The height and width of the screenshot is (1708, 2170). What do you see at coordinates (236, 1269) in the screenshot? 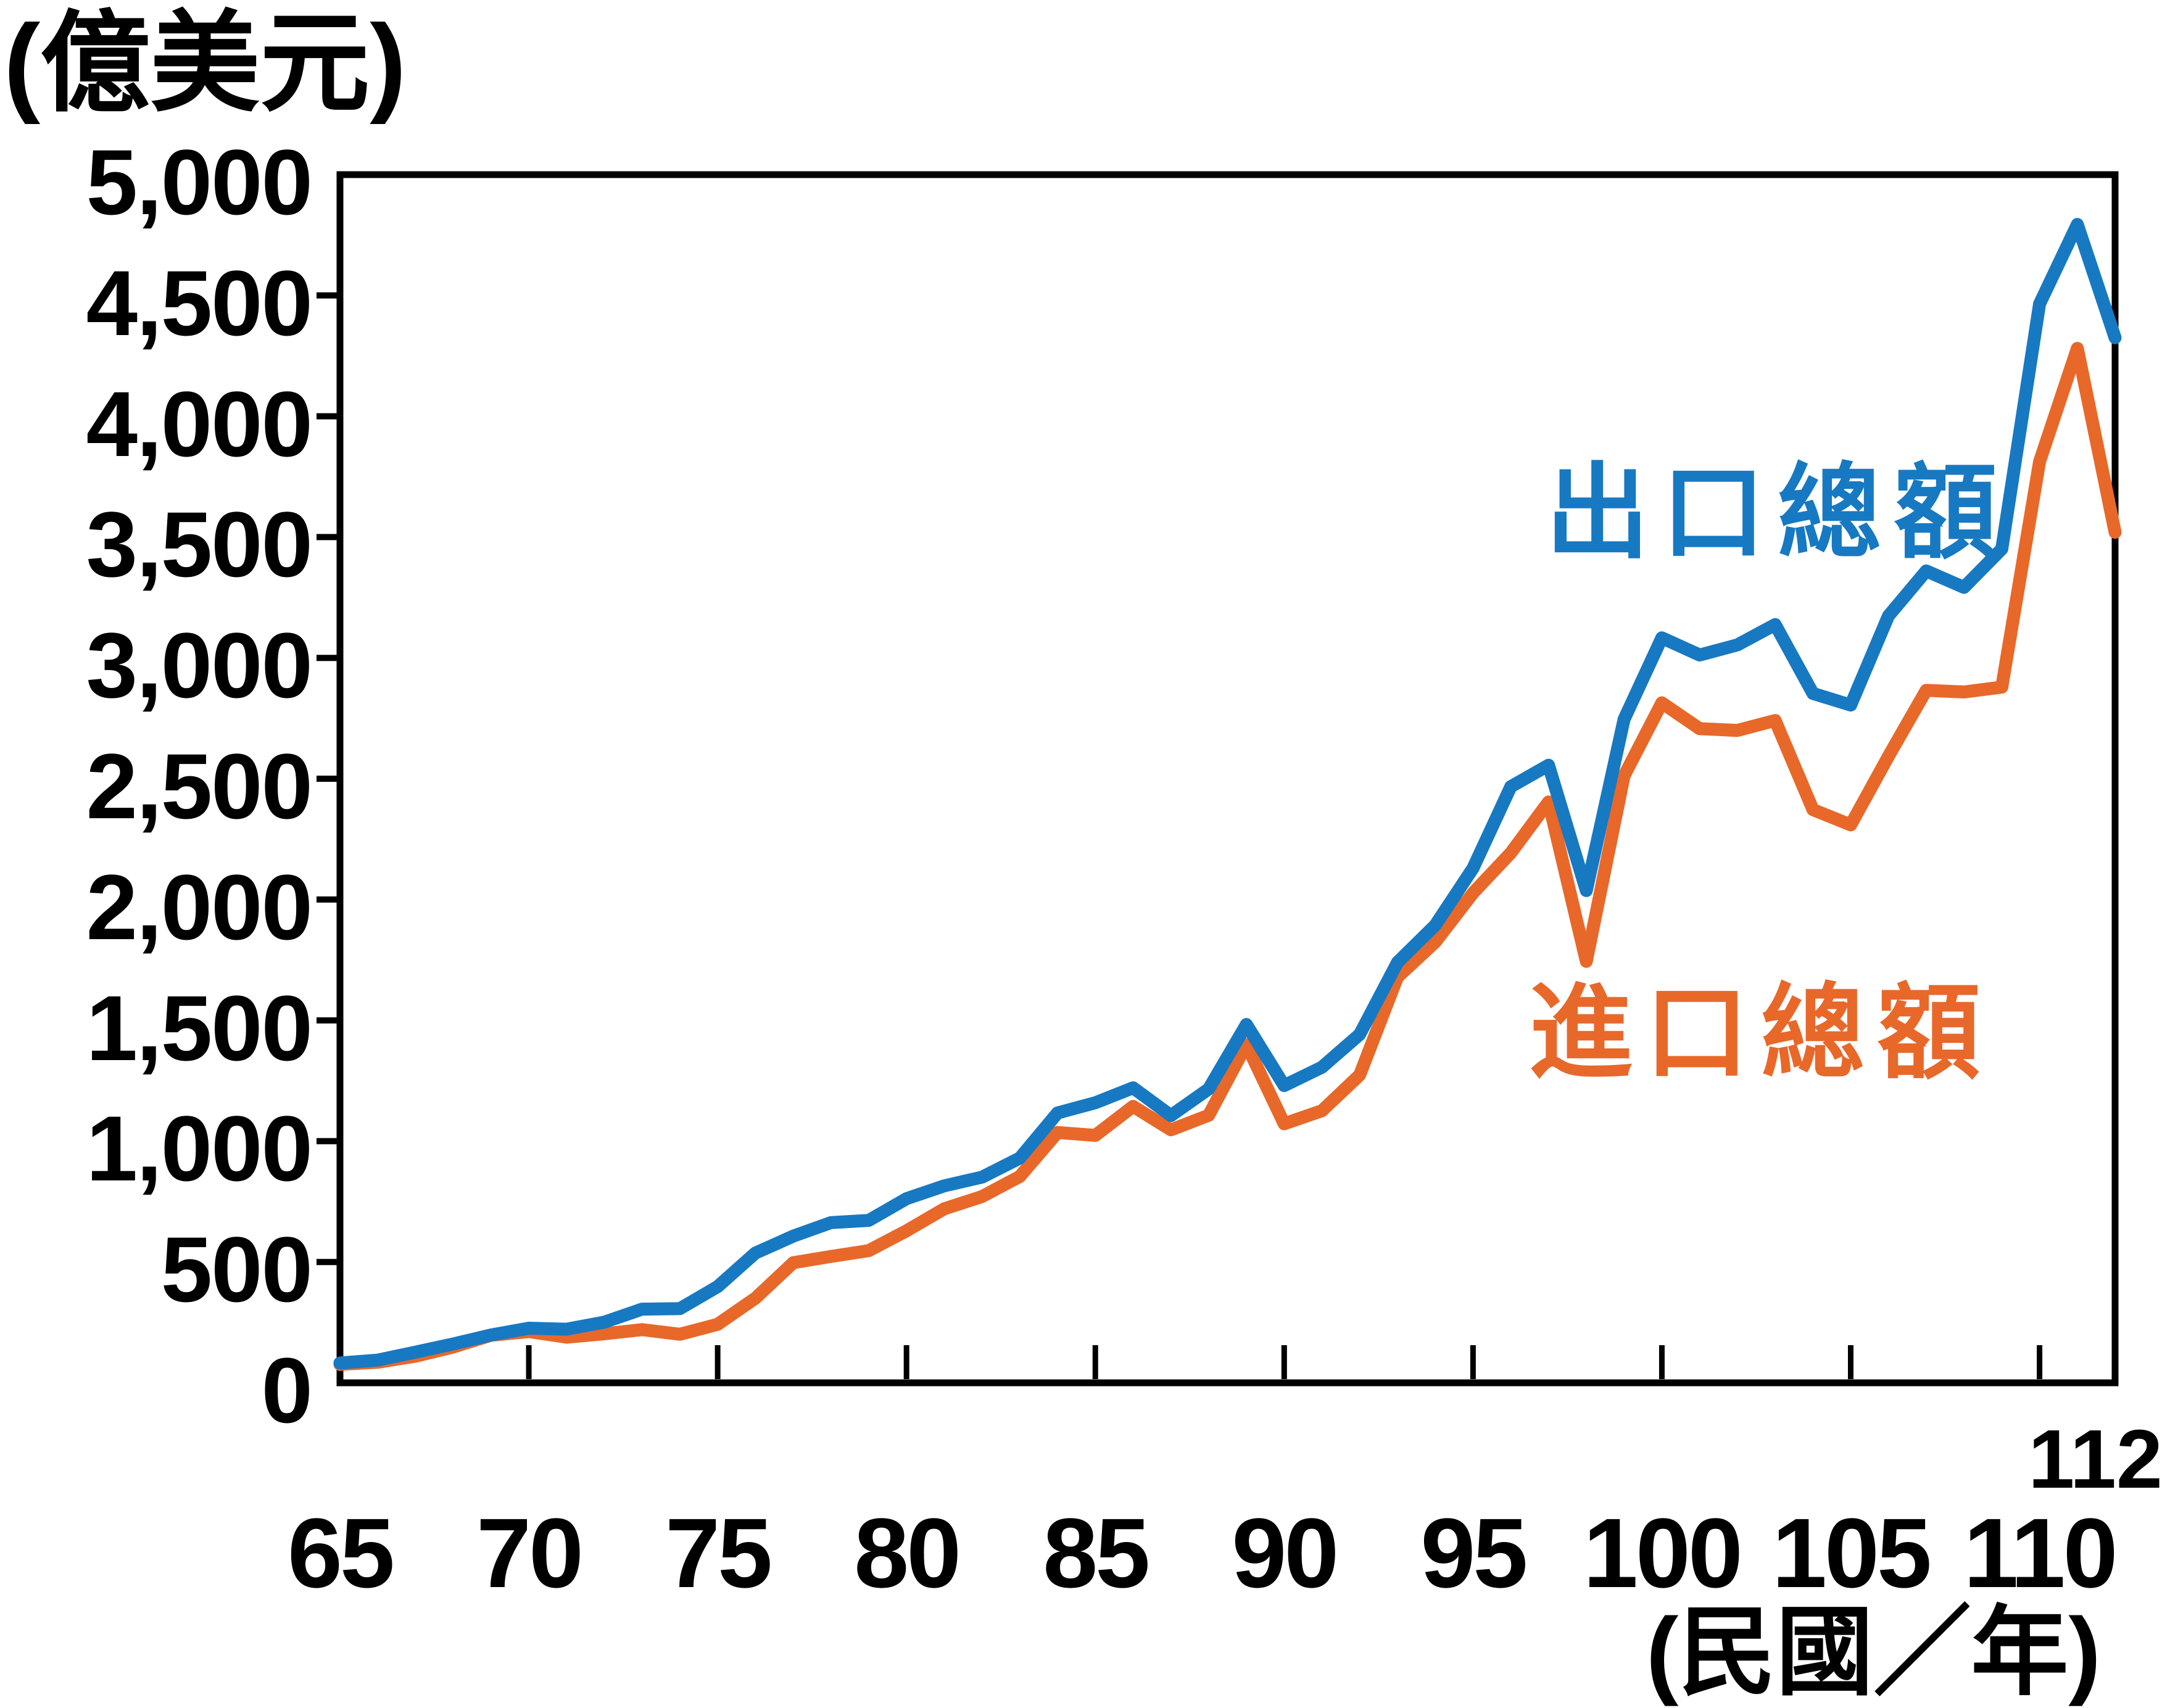
I see `y-tick-label: 500` at bounding box center [236, 1269].